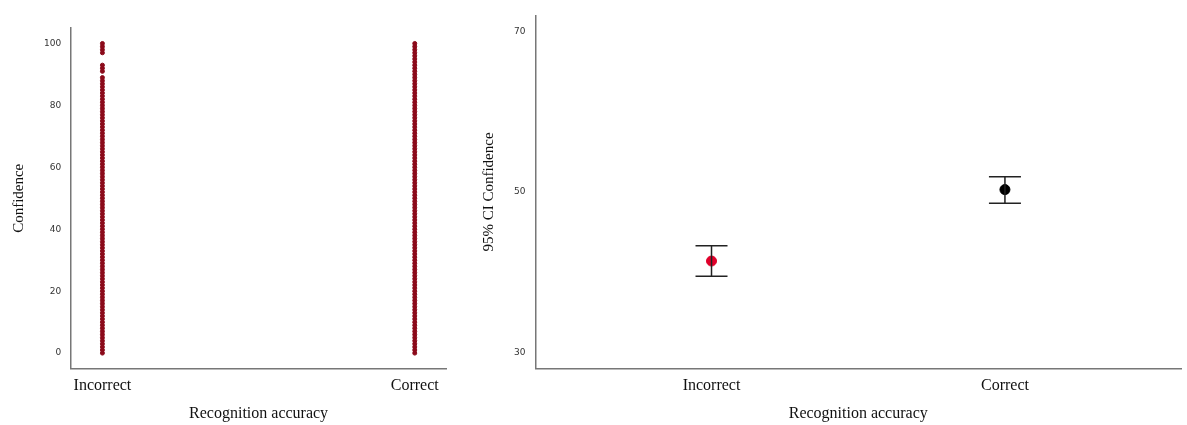  Describe the element at coordinates (17, 198) in the screenshot. I see `y-axis-title: Confidence` at that location.